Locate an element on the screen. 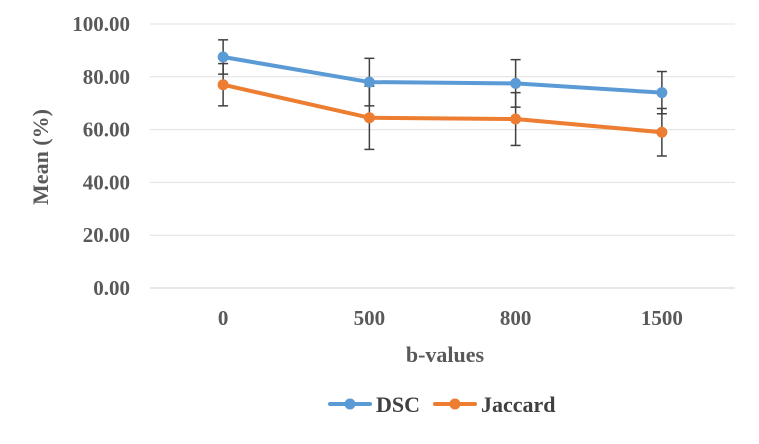  legend-item-dsc: DSC is located at coordinates (374, 404).